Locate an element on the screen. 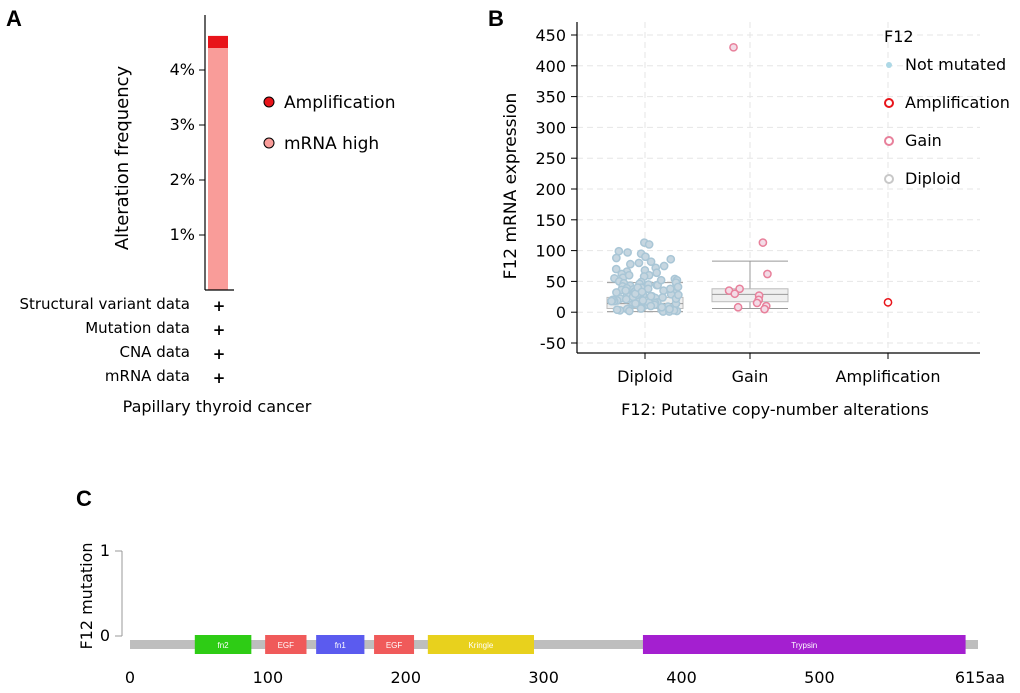  data-type-mrna-mark: + is located at coordinates (219, 378).